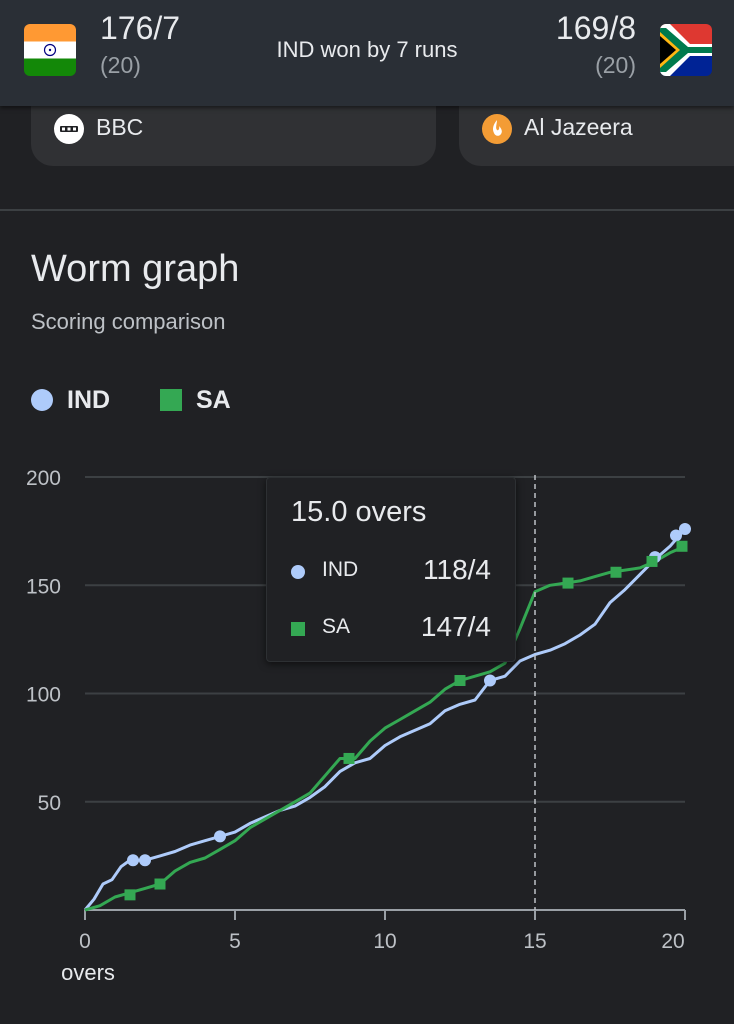 This screenshot has width=734, height=1024. Describe the element at coordinates (595, 28) in the screenshot. I see `team2-score: 169/8` at that location.